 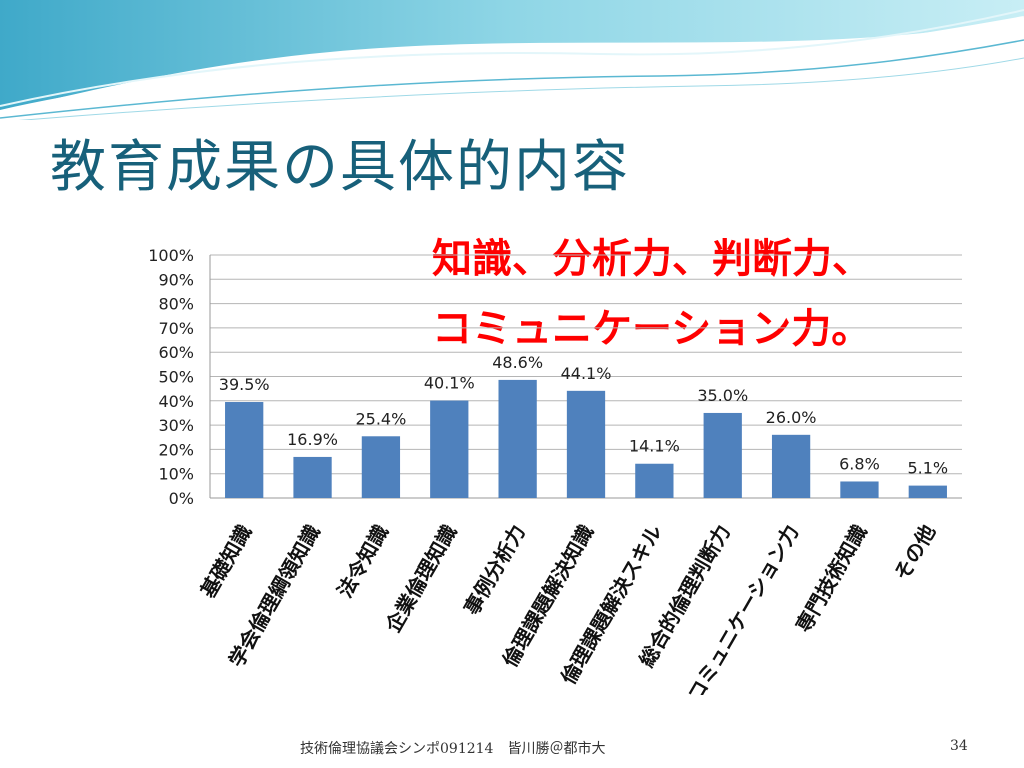 I want to click on data-label: 14.1%, so click(x=654, y=446).